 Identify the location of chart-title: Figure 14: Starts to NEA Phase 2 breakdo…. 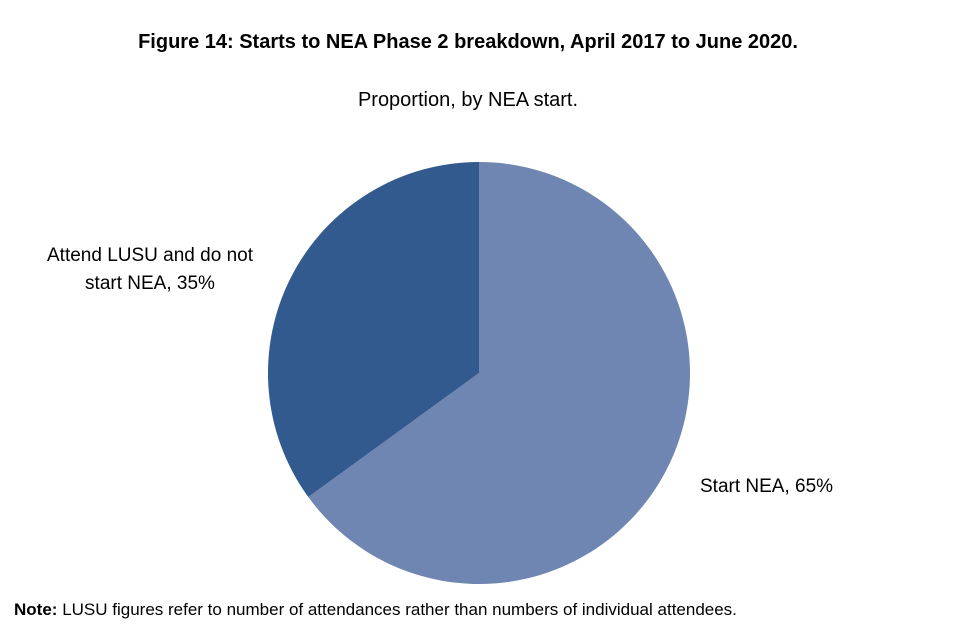
(468, 42).